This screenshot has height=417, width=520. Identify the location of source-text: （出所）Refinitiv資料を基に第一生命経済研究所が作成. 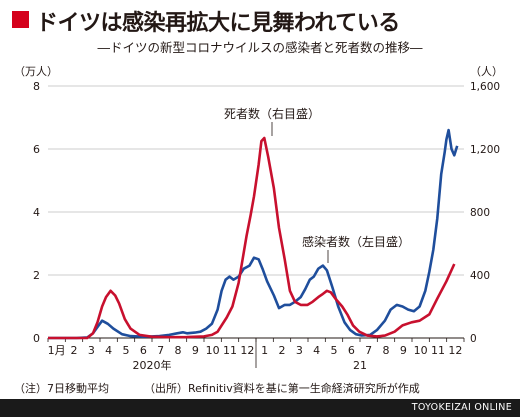
(282, 388).